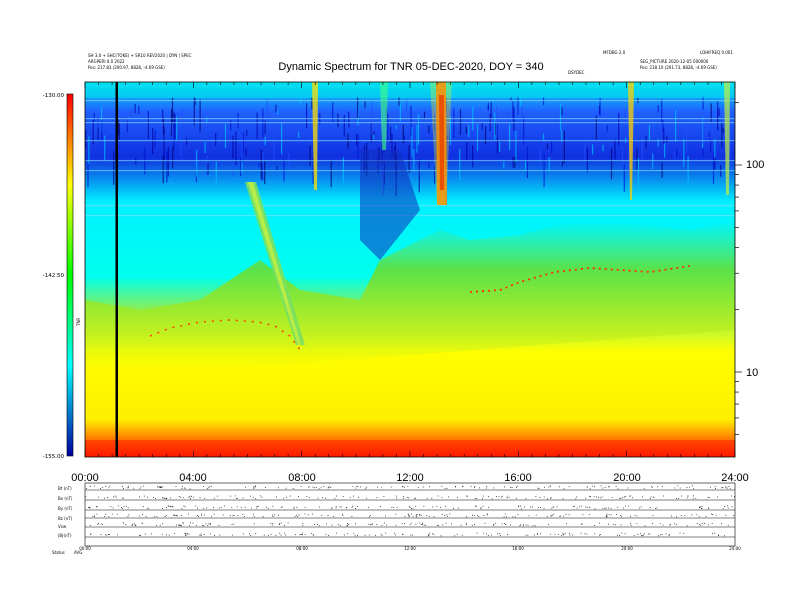  Describe the element at coordinates (614, 52) in the screenshot. I see `header-meta-right-1: MFDBG 2.0` at that location.